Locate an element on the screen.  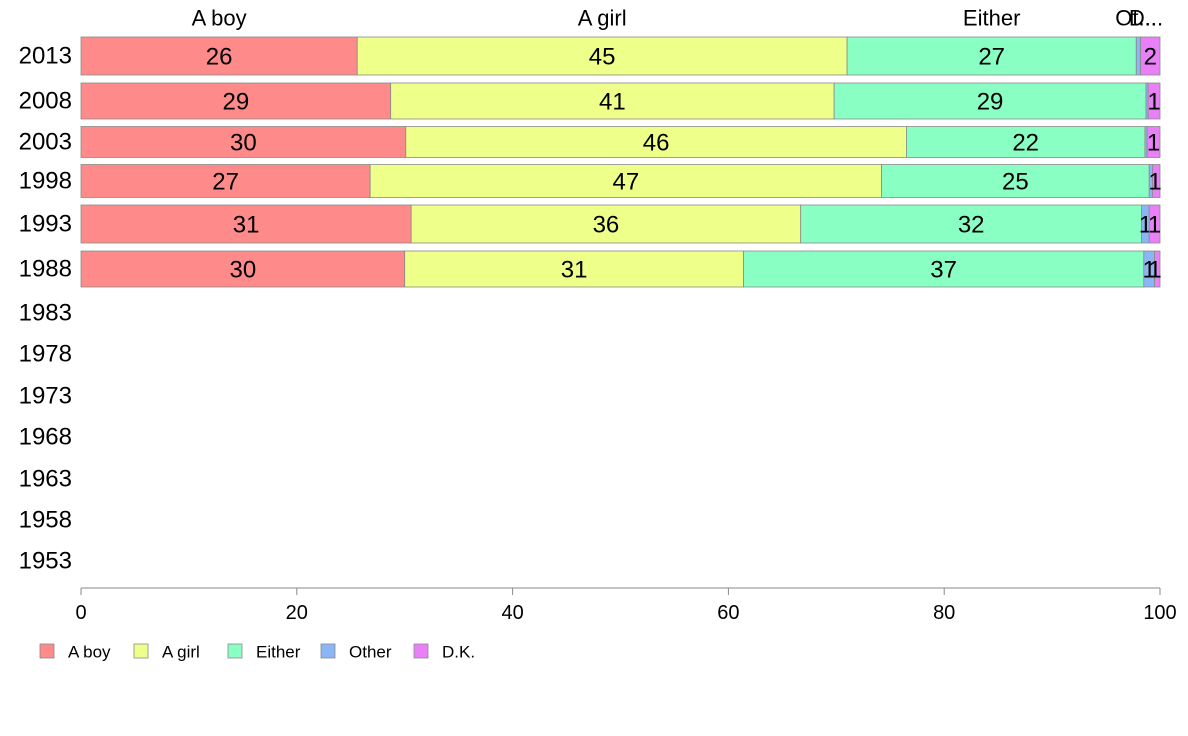
data-label: 2 is located at coordinates (1150, 57).